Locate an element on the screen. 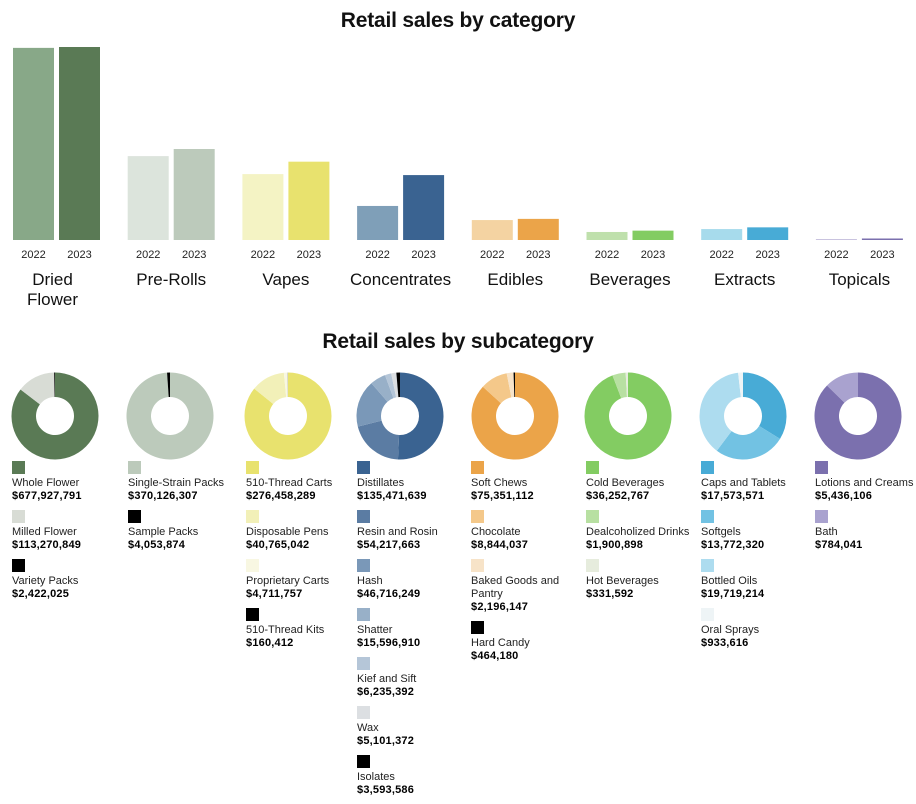 The image size is (916, 804). bar-extracts-2022 is located at coordinates (721, 234).